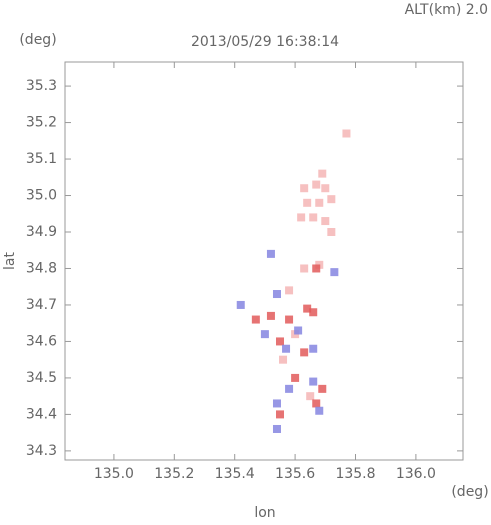 Image resolution: width=491 pixels, height=525 pixels. I want to click on y-tick-label: 35.2, so click(41, 123).